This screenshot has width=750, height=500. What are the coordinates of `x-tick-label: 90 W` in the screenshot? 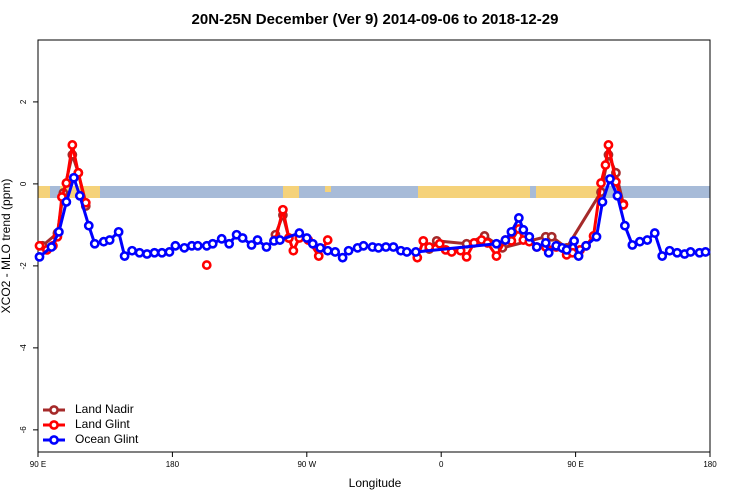 It's located at (306, 464).